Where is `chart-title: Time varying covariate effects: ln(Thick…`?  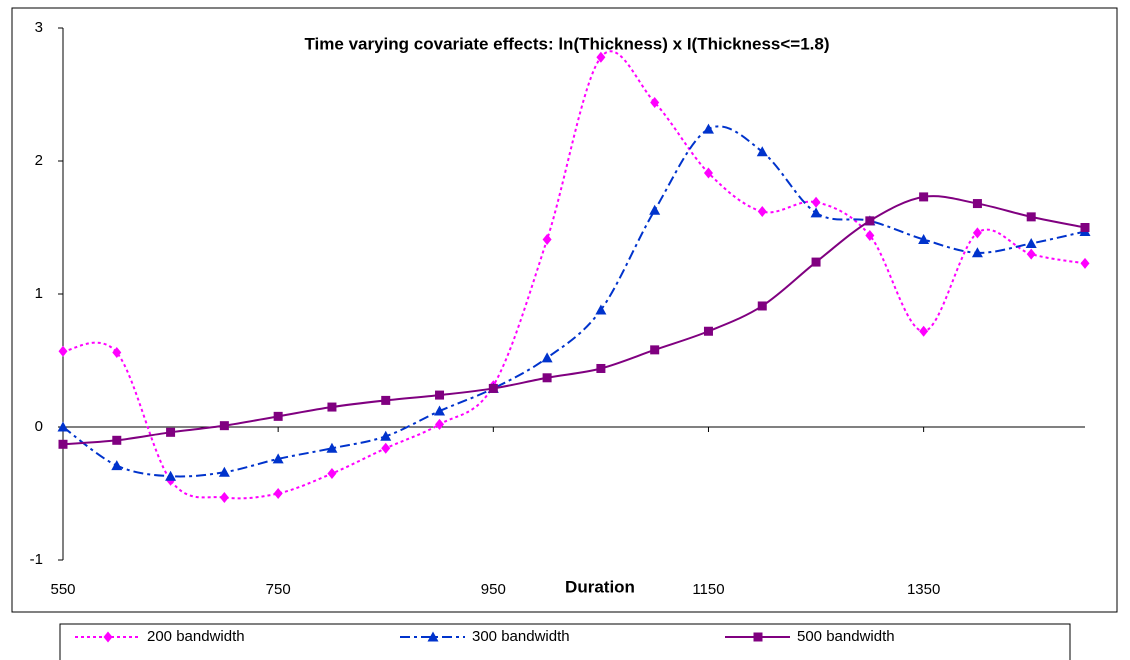
chart-title: Time varying covariate effects: ln(Thick… is located at coordinates (566, 43).